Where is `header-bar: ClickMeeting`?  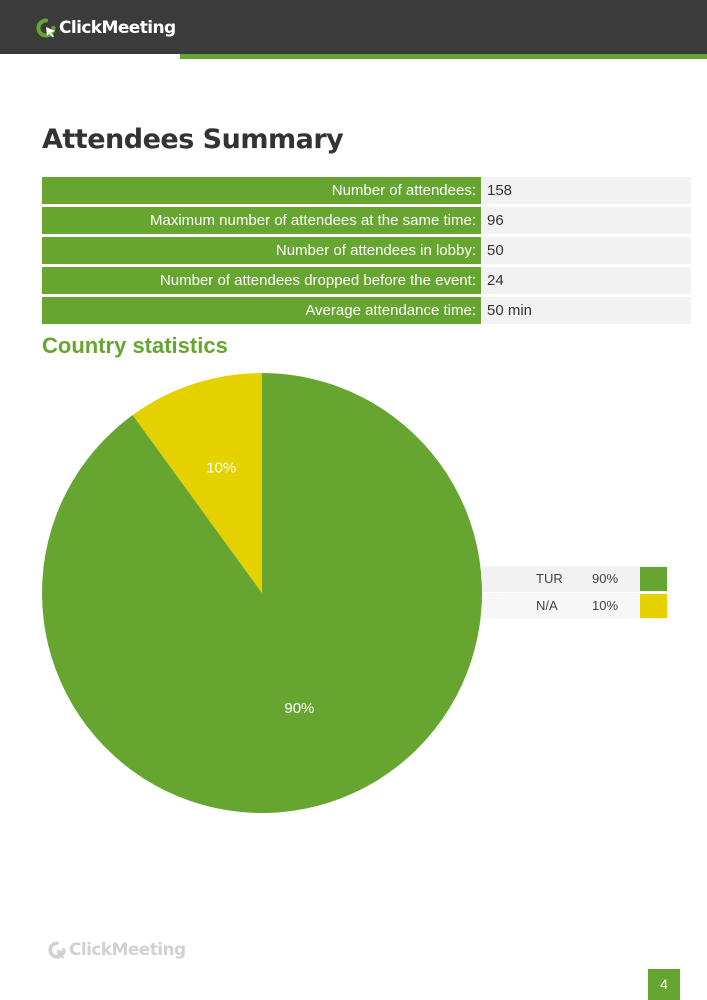 header-bar: ClickMeeting is located at coordinates (353, 27).